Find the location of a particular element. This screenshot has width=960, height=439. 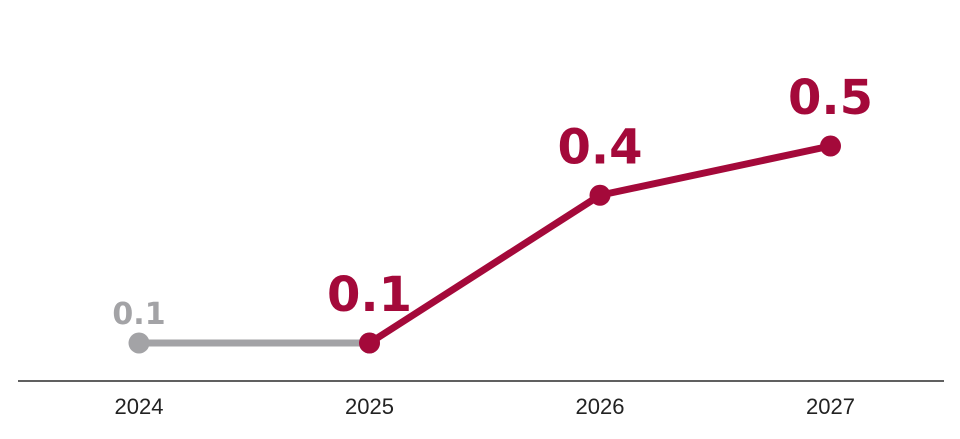

x-tick-label: 2024 is located at coordinates (139, 406).